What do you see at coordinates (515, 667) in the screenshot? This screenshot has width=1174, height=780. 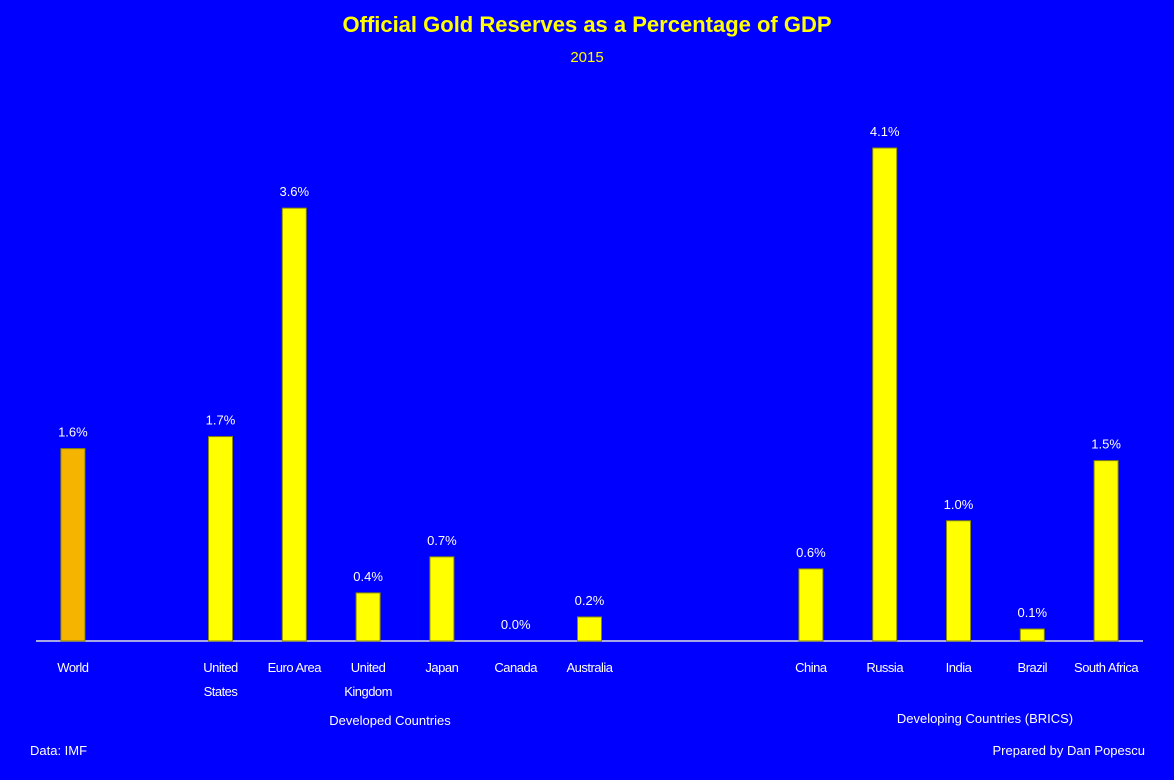 I see `x-tick-label: Canada` at bounding box center [515, 667].